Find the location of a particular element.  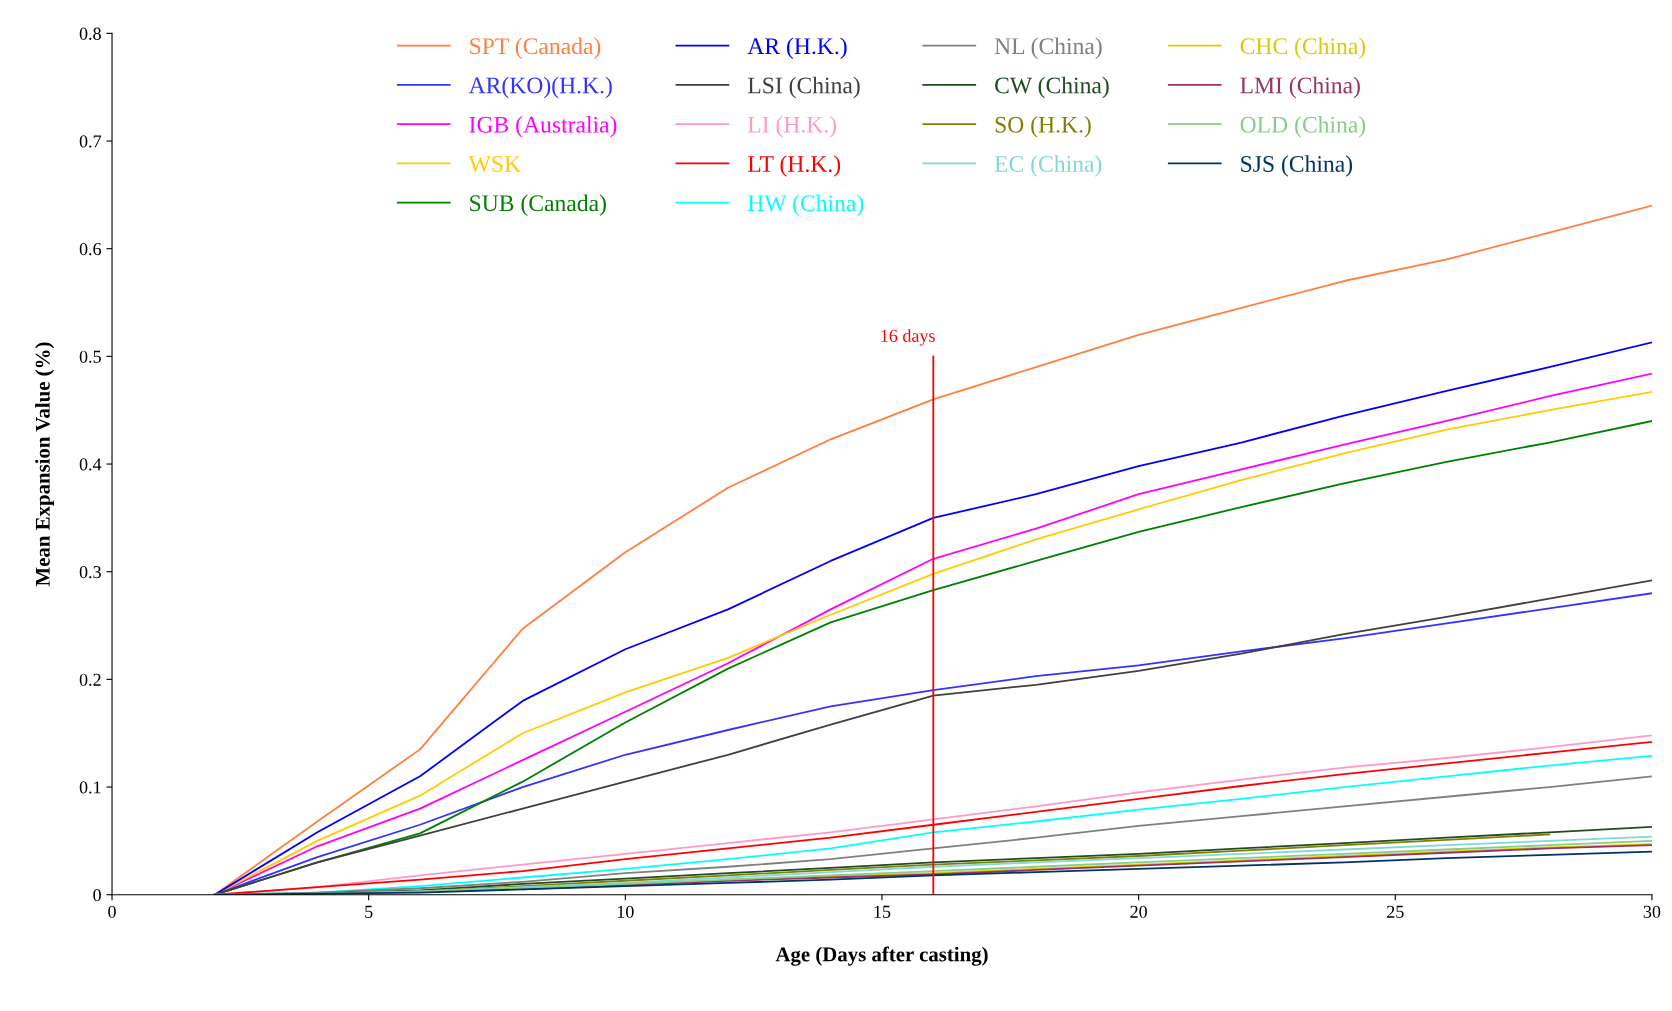

y-tick-label: 0.7 is located at coordinates (90, 141).